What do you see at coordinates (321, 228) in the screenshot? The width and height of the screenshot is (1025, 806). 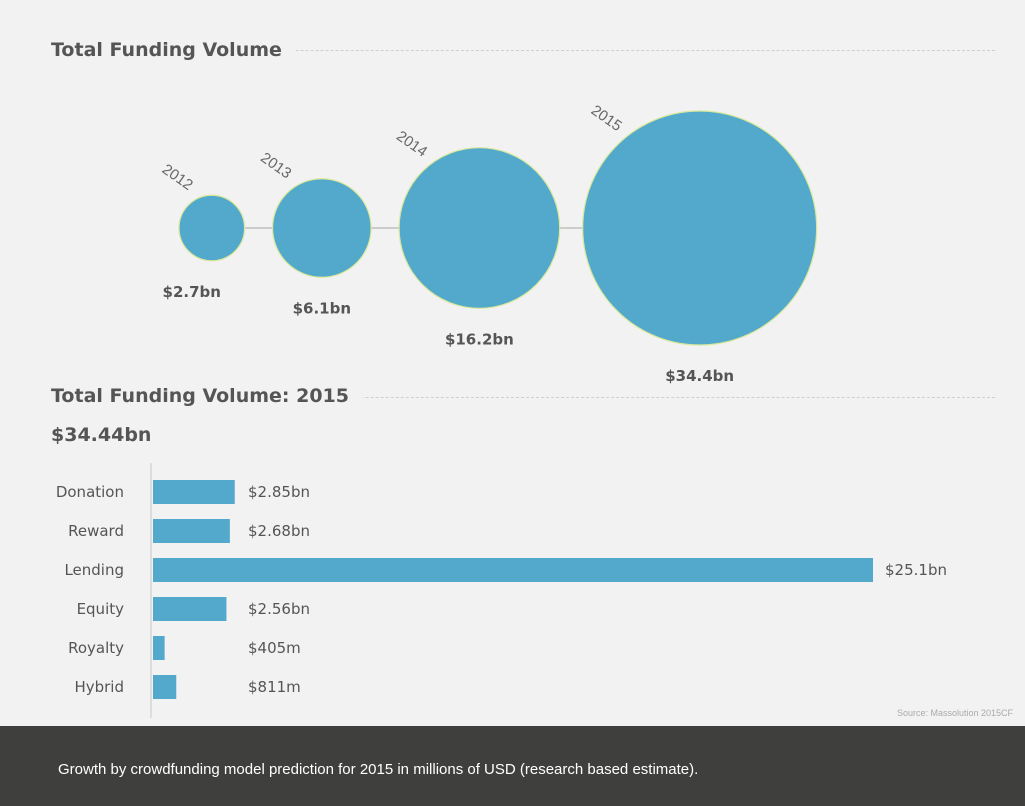 I see `bubble-2013` at bounding box center [321, 228].